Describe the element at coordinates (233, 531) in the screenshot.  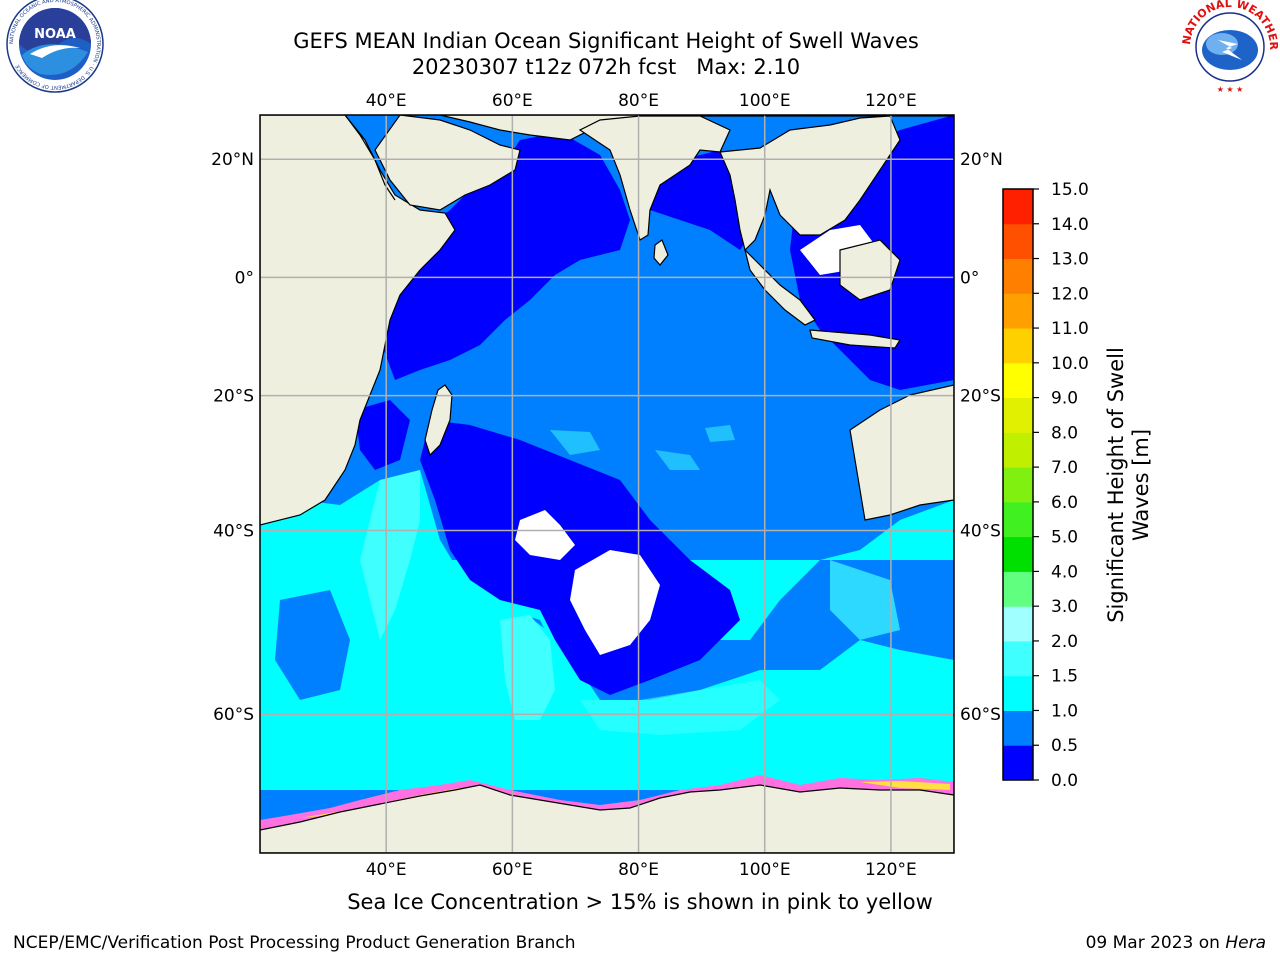
I see `lat-label-left: 40°S` at that location.